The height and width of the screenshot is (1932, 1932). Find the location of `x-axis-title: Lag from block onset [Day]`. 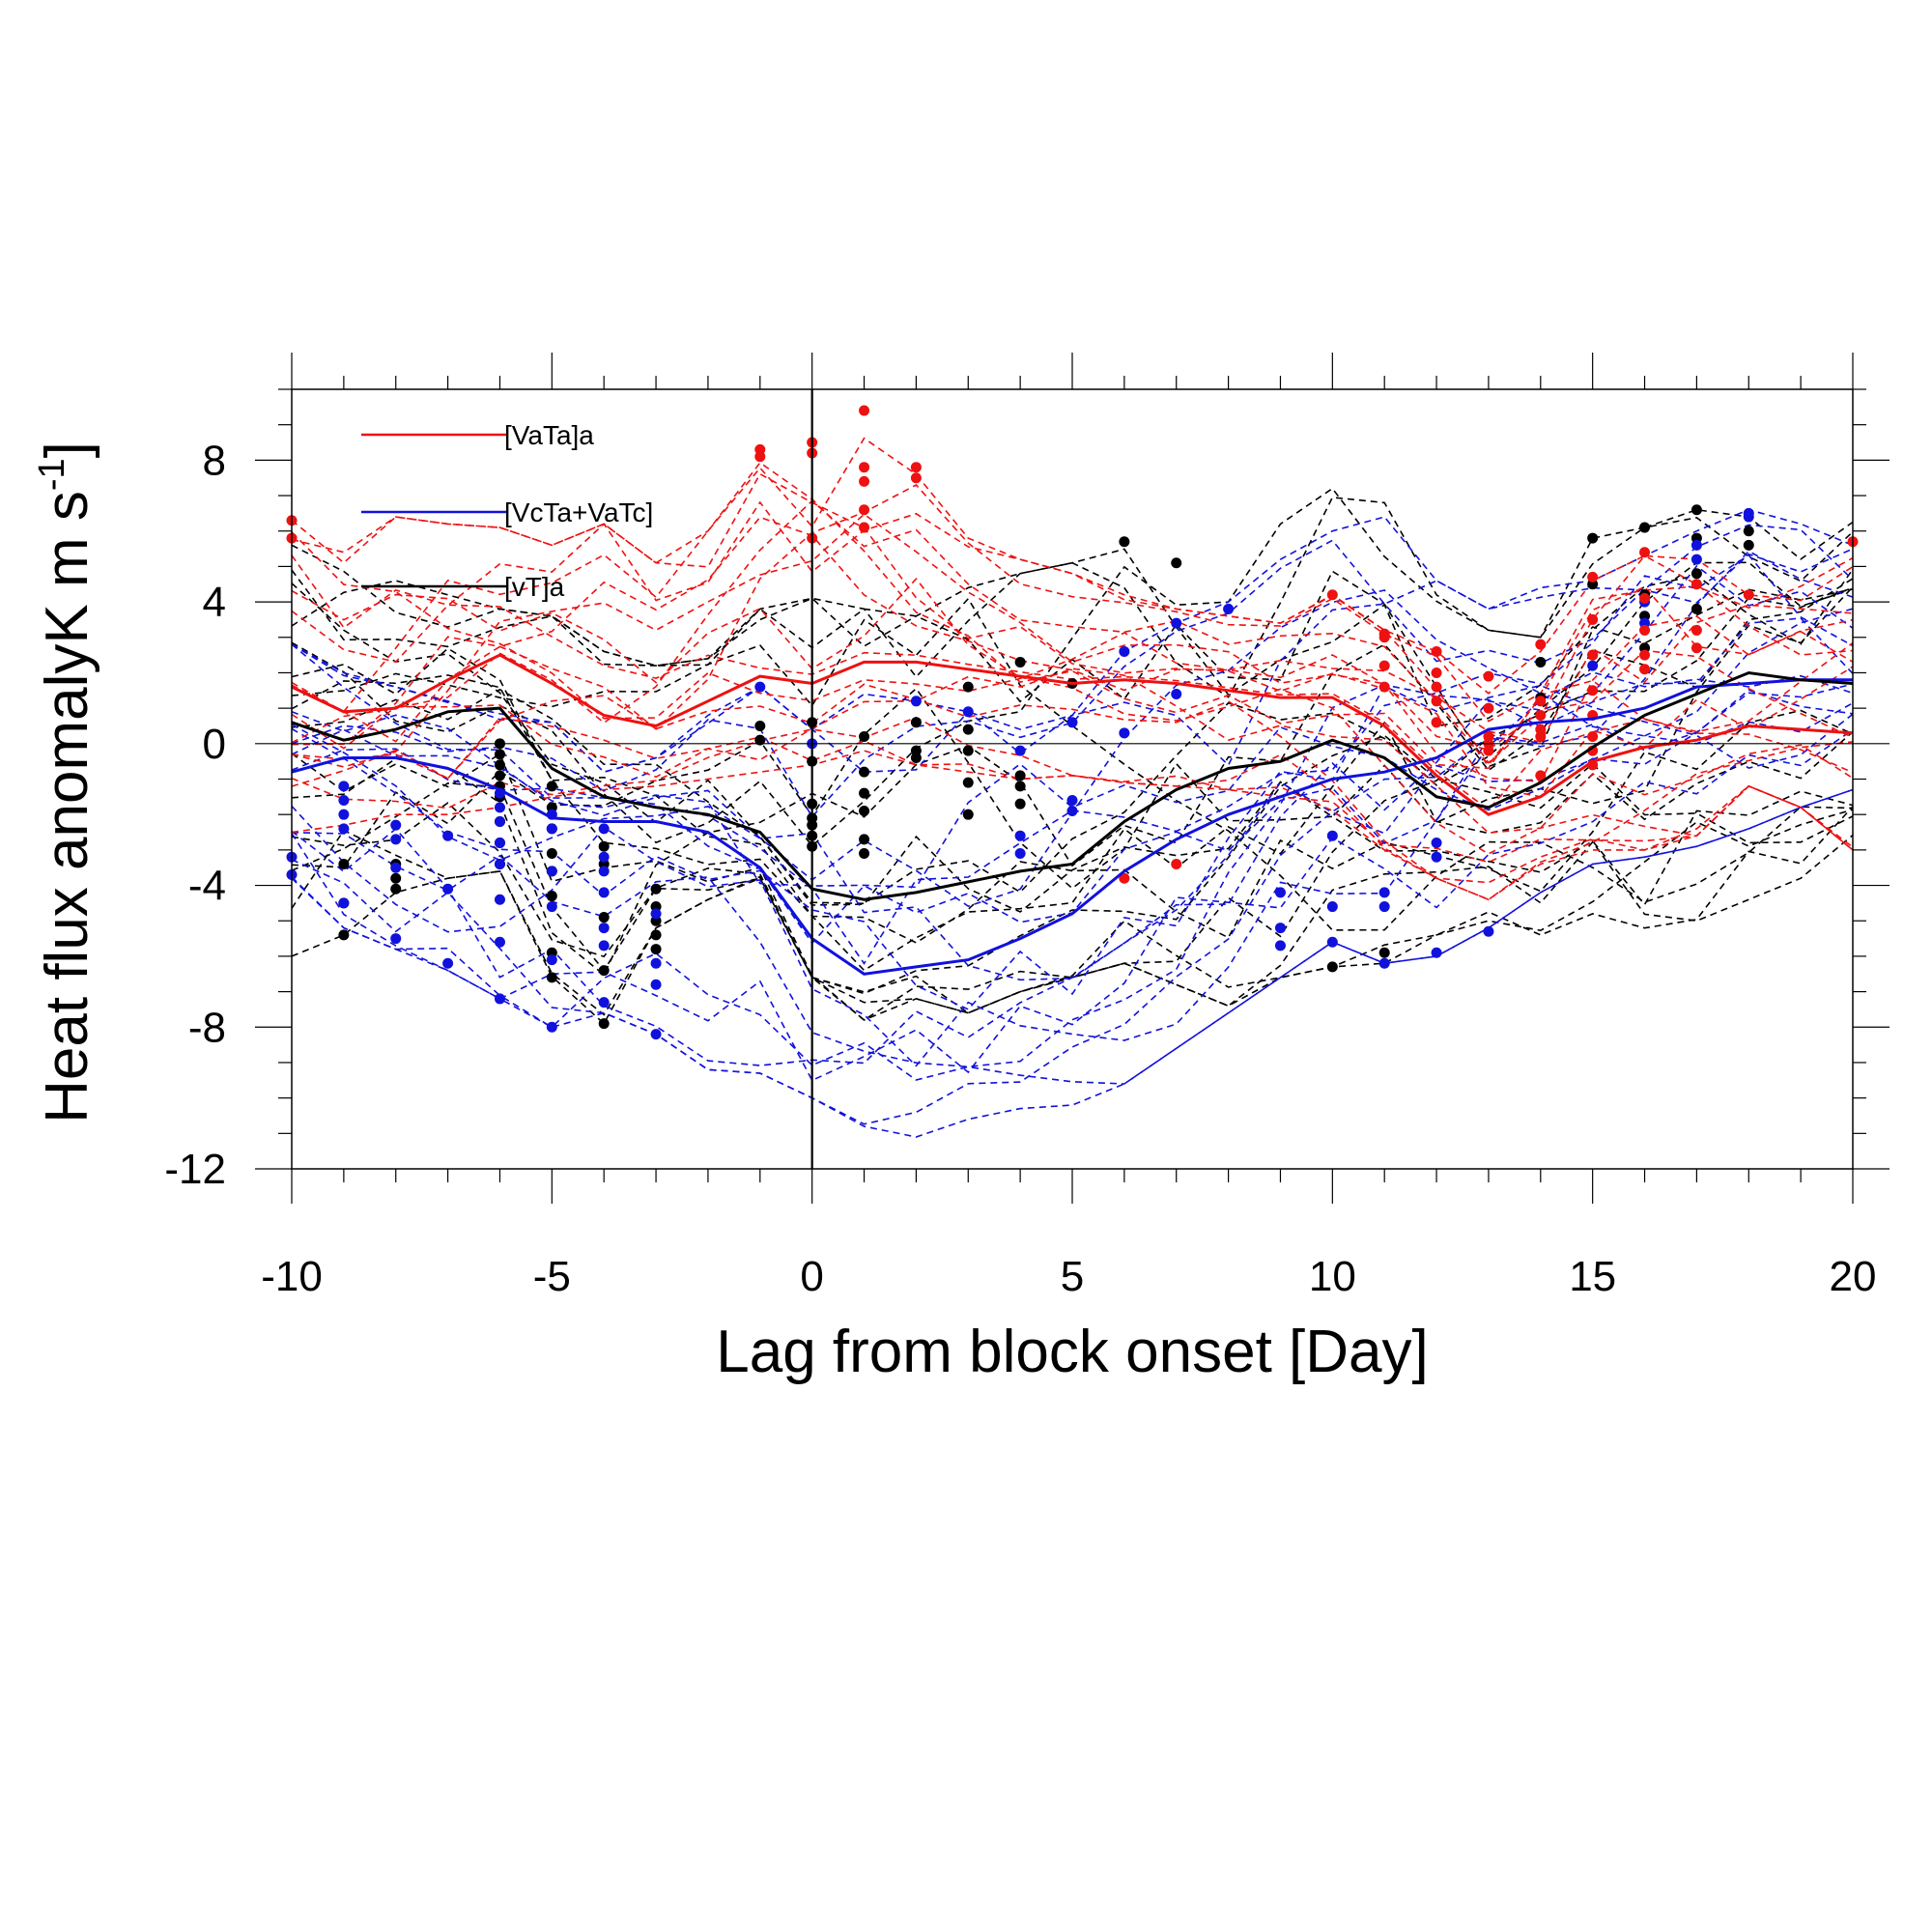

x-axis-title: Lag from block onset [Day] is located at coordinates (1072, 1352).